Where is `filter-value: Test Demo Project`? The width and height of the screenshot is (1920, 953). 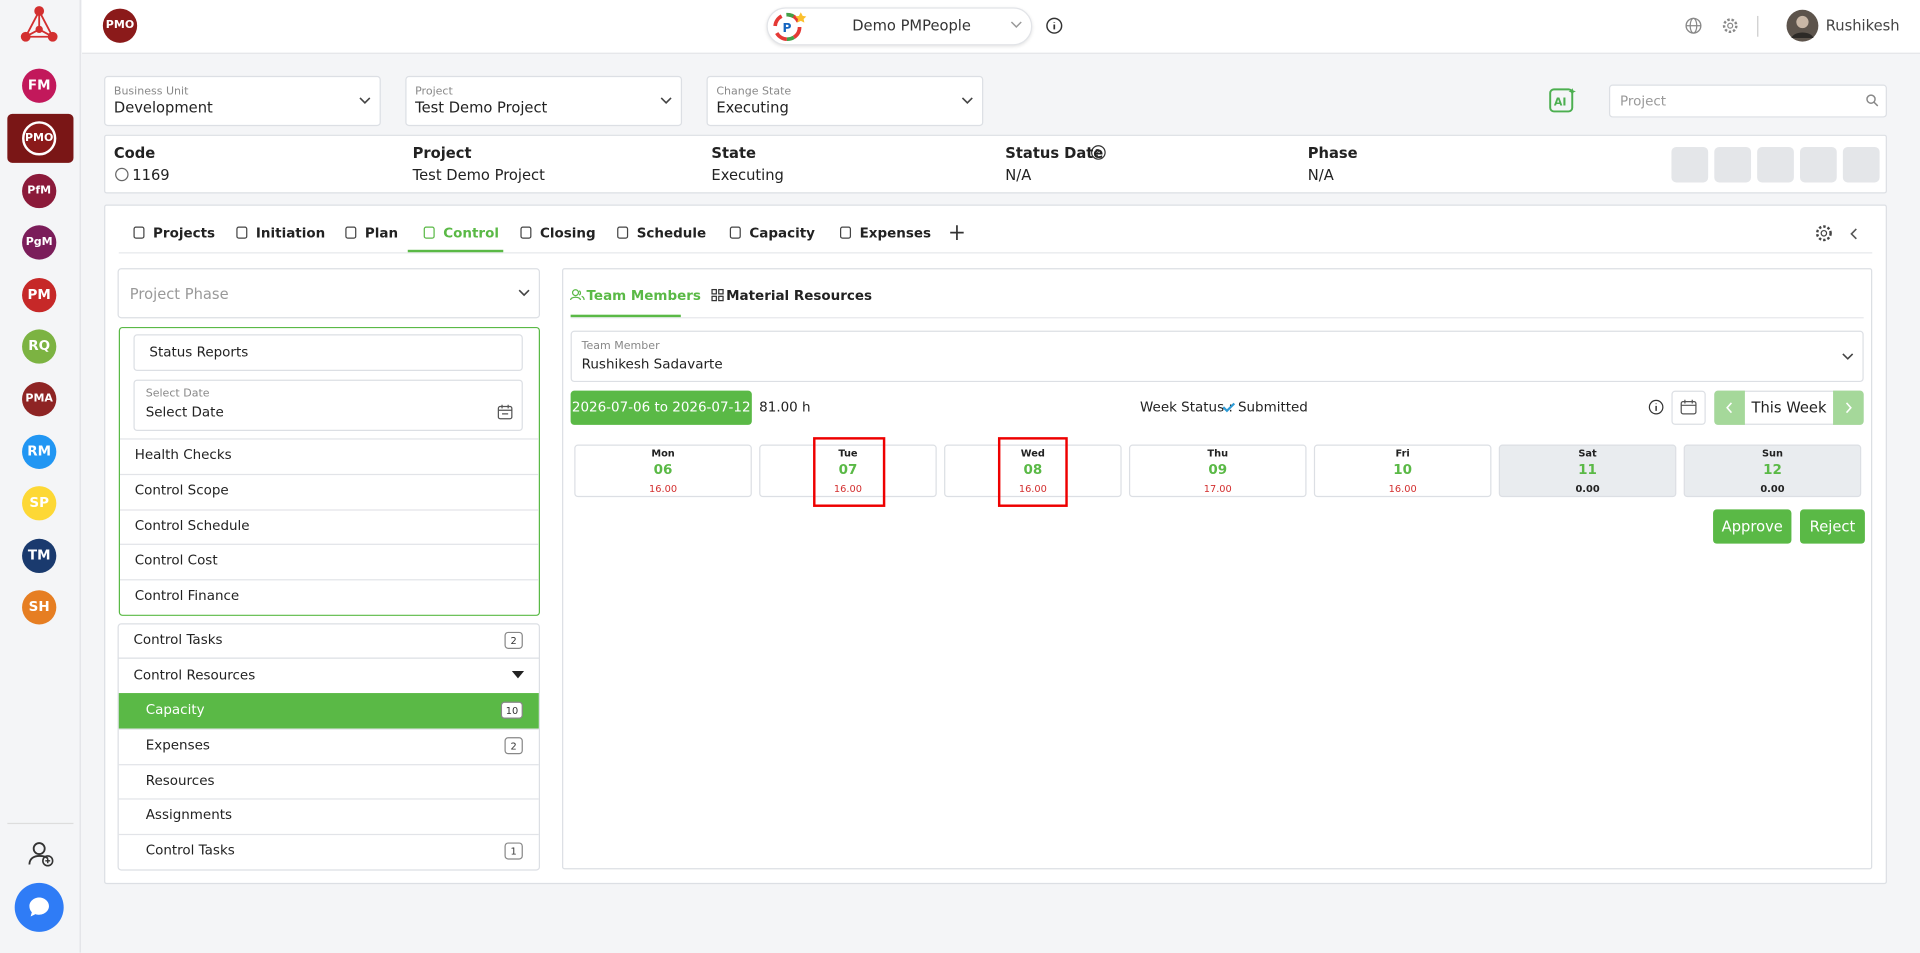
filter-value: Test Demo Project is located at coordinates (481, 108).